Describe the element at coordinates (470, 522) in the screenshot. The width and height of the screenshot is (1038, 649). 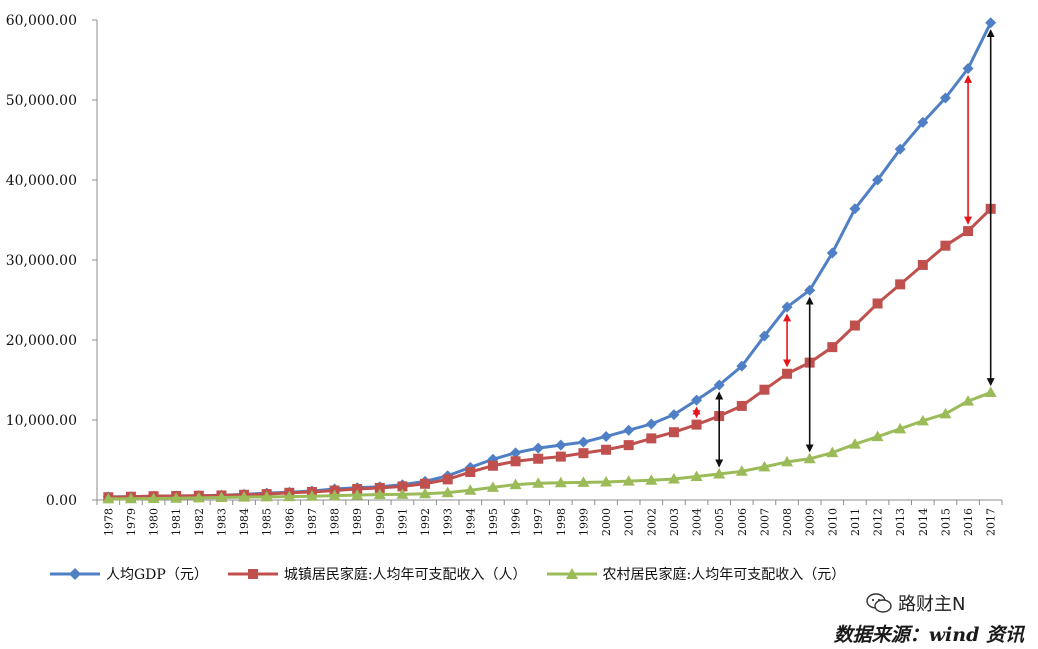
I see `x-tick-label: 1994` at that location.